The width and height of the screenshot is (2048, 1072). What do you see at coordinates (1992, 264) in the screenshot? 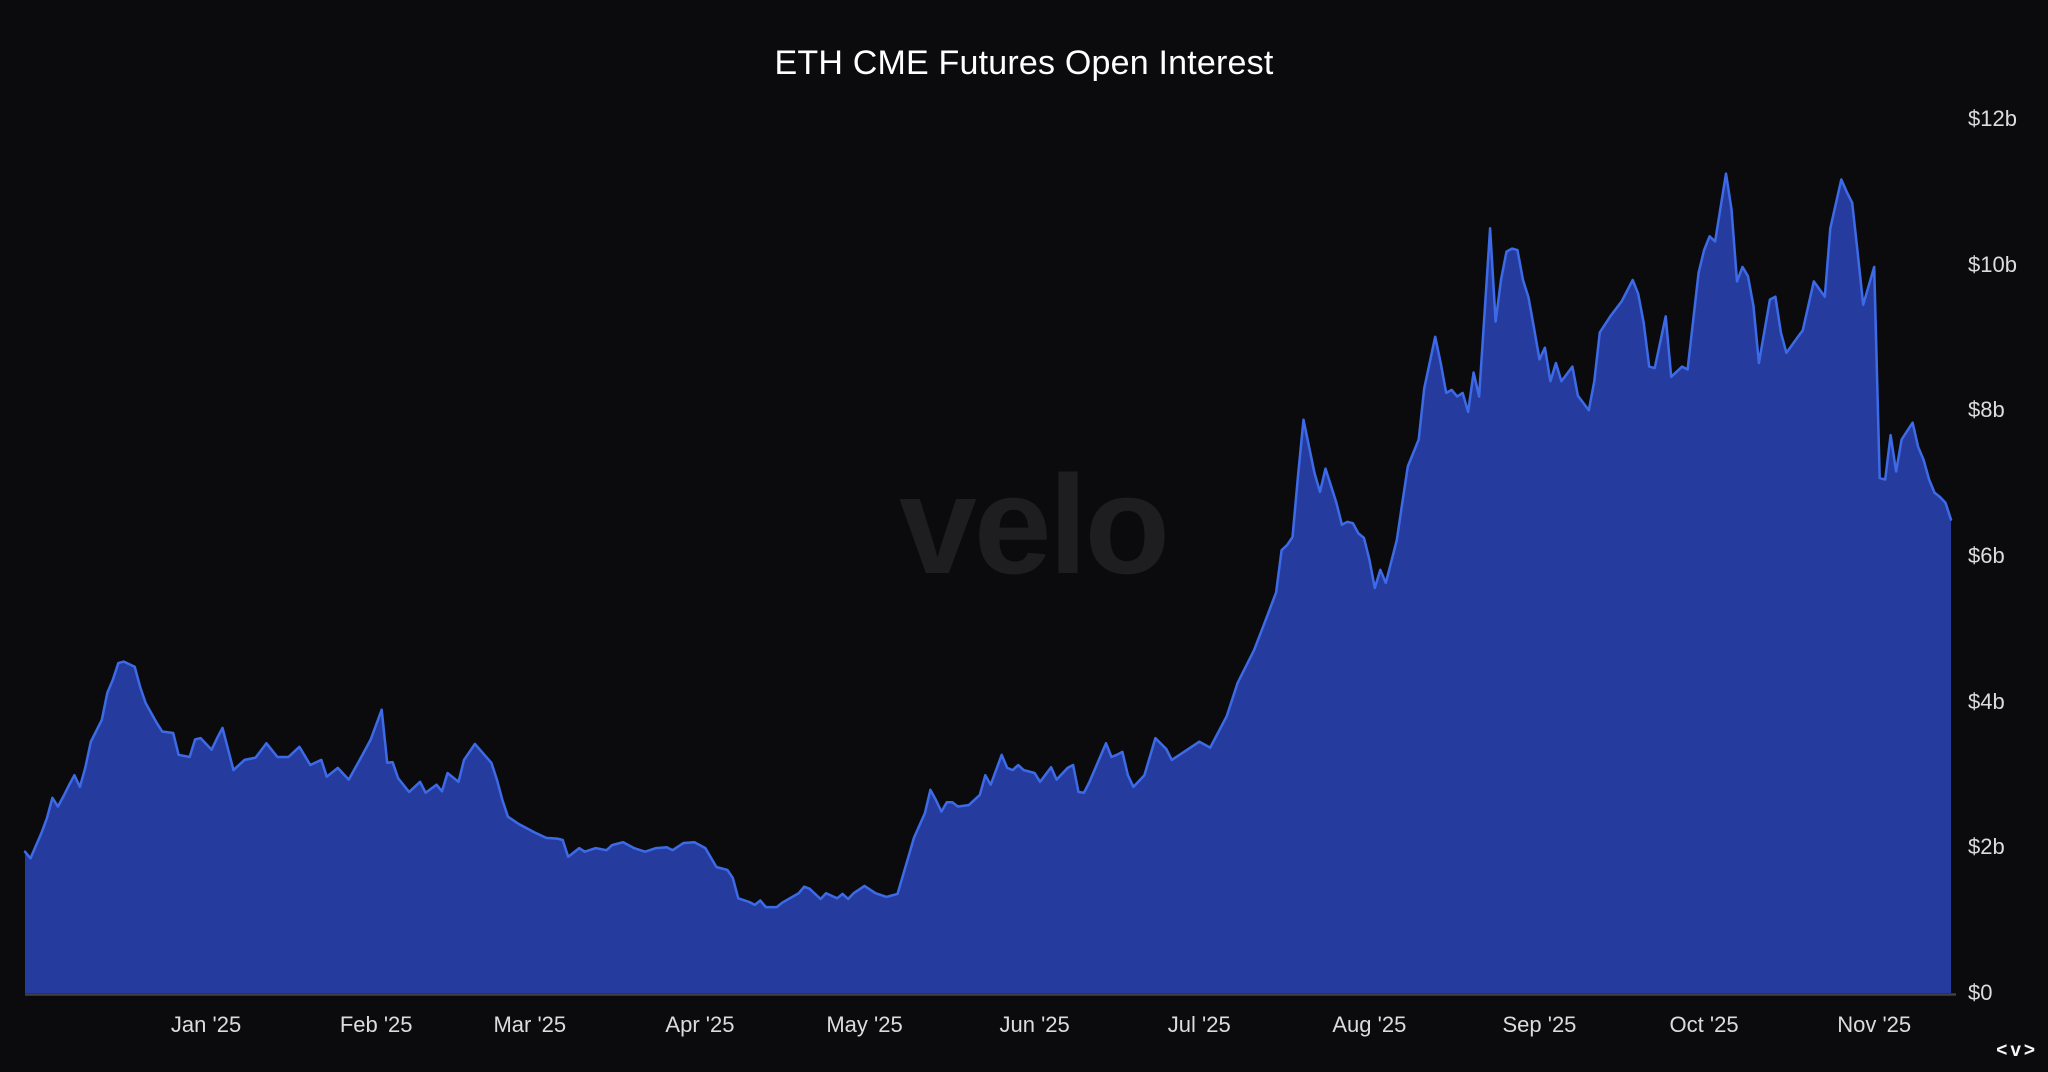
I see `y-tick-label: $10b` at bounding box center [1992, 264].